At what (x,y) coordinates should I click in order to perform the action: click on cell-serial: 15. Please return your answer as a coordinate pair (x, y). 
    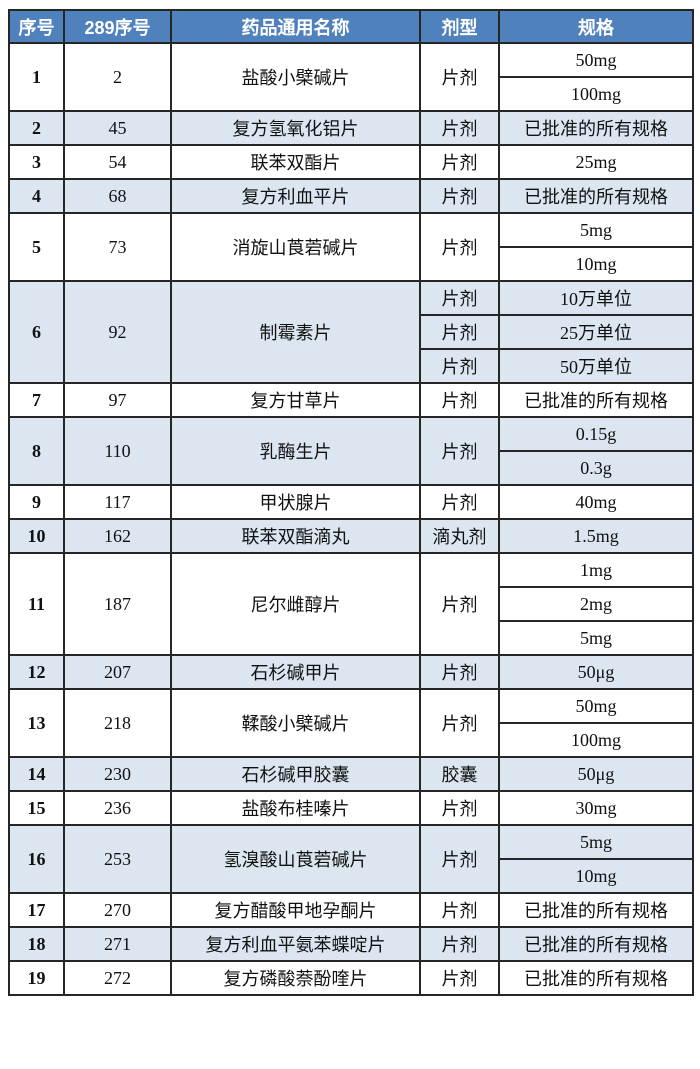
    Looking at the image, I should click on (36, 808).